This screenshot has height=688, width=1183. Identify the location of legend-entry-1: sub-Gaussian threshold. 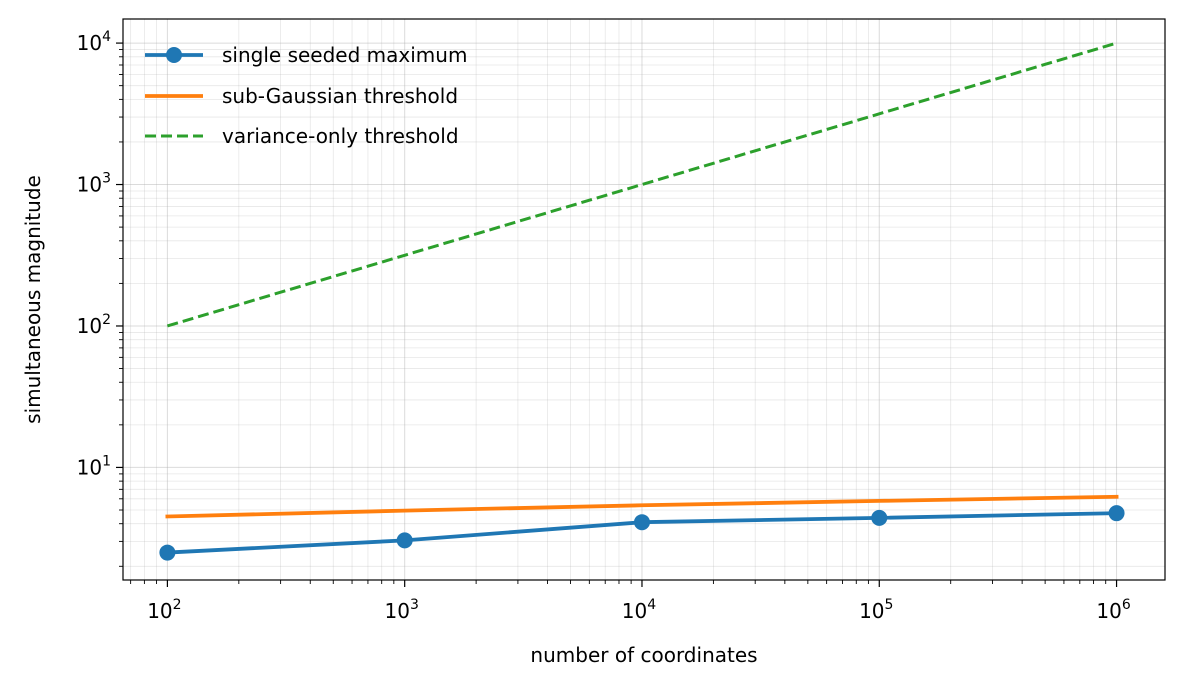
(301, 96).